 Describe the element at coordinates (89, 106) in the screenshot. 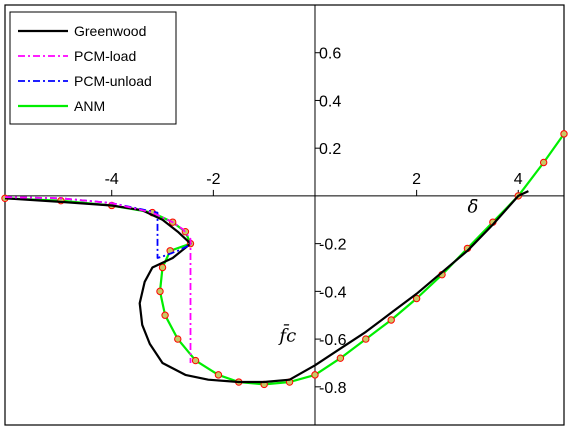

I see `legend-label: ANM` at that location.